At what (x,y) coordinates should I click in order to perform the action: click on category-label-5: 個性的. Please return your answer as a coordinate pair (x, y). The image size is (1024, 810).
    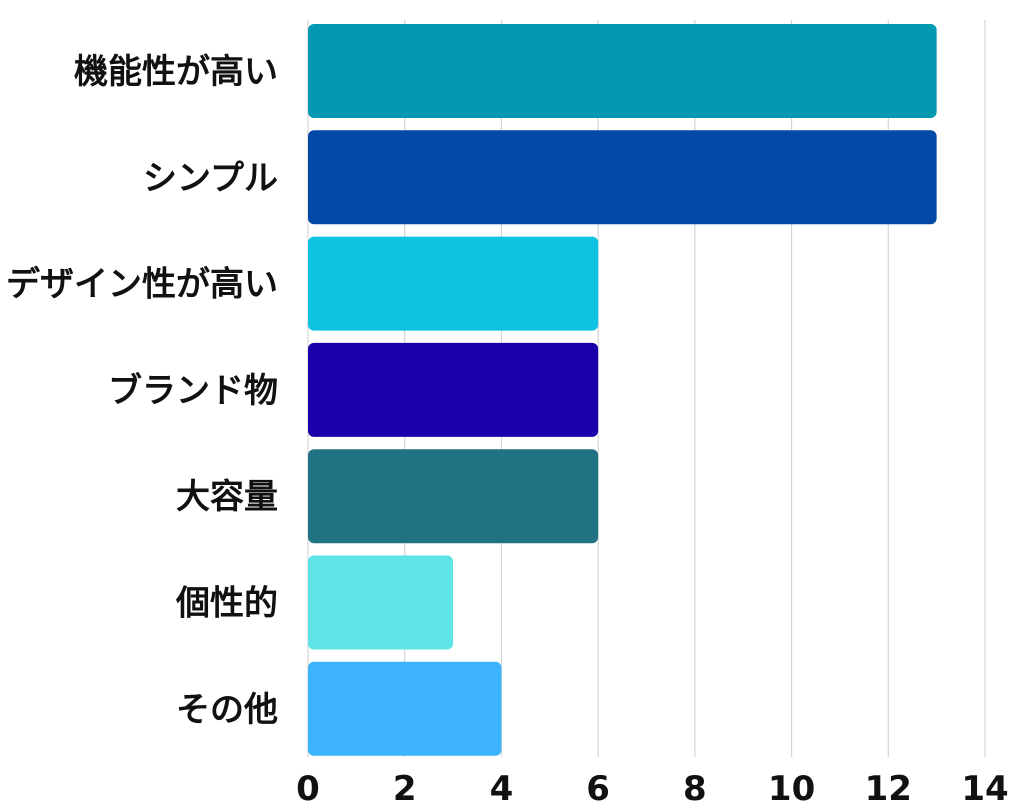
    Looking at the image, I should click on (226, 604).